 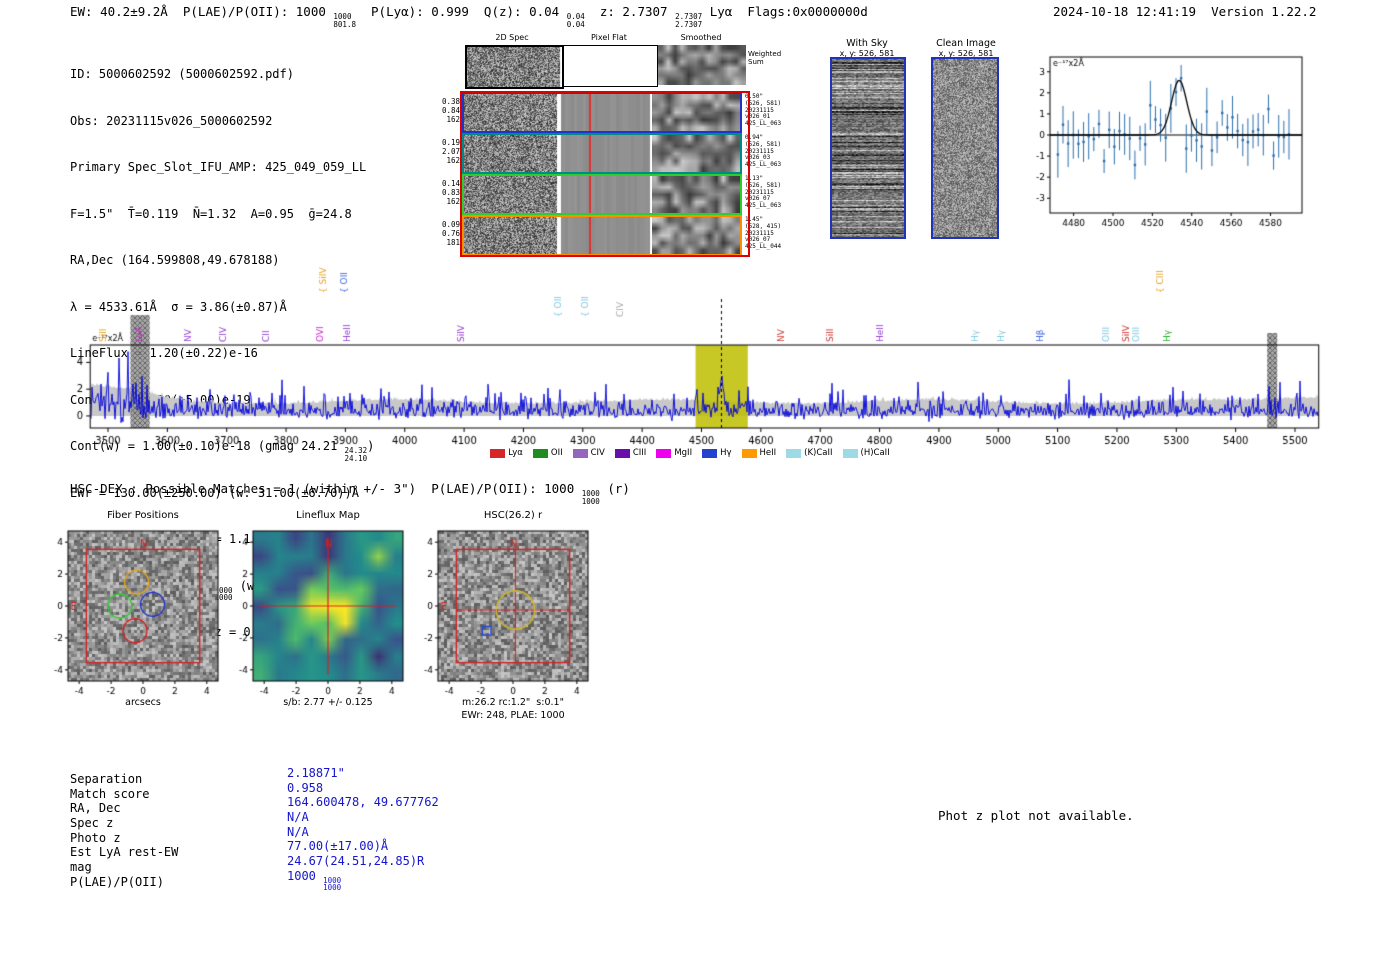 What do you see at coordinates (95, 808) in the screenshot?
I see `match-label: RA, Dec` at bounding box center [95, 808].